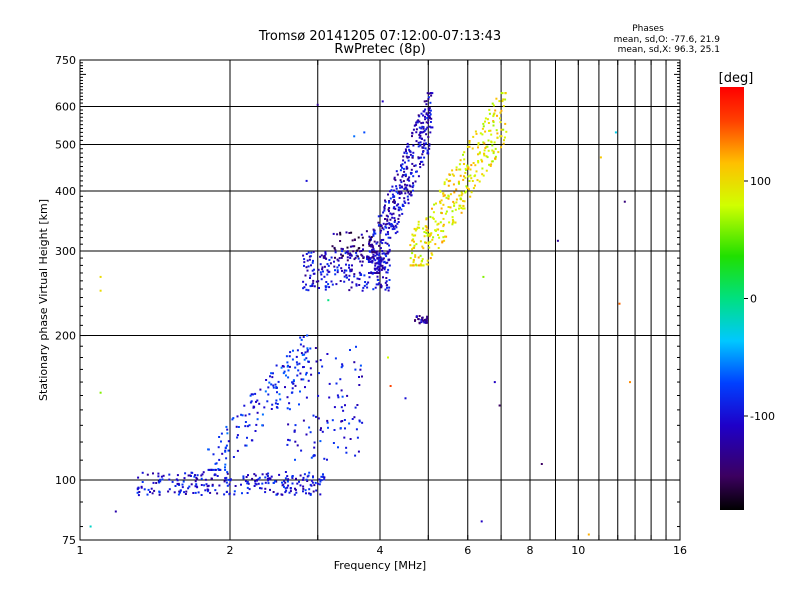 This screenshot has width=800, height=600. I want to click on x-tick-label: 16, so click(680, 550).